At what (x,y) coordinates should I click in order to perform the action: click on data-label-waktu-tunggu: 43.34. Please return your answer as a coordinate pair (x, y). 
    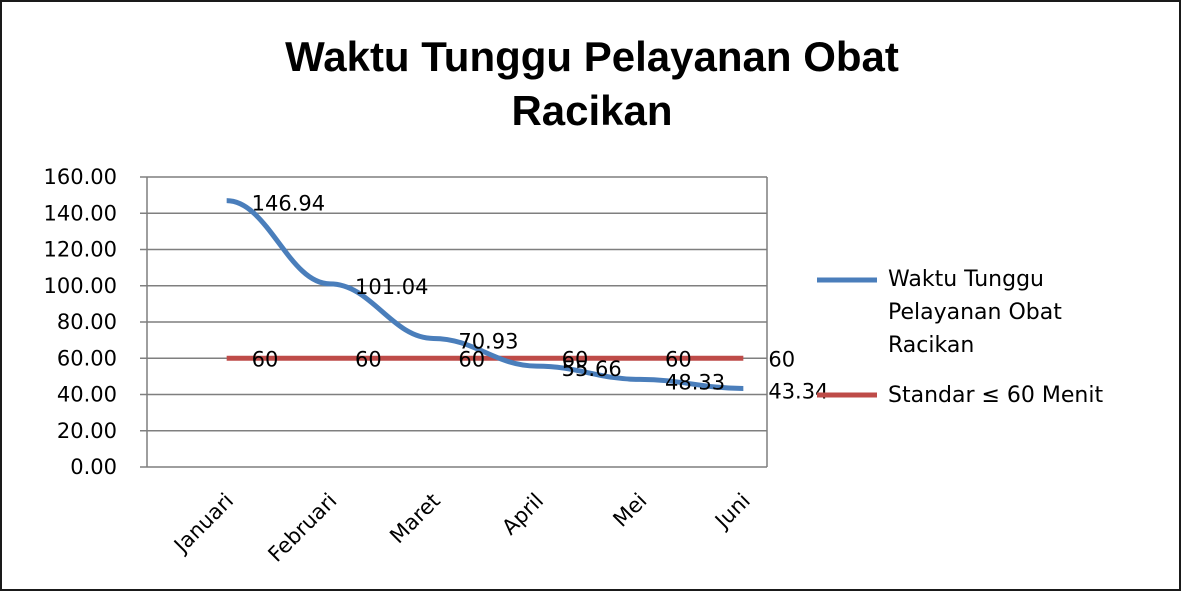
    Looking at the image, I should click on (798, 391).